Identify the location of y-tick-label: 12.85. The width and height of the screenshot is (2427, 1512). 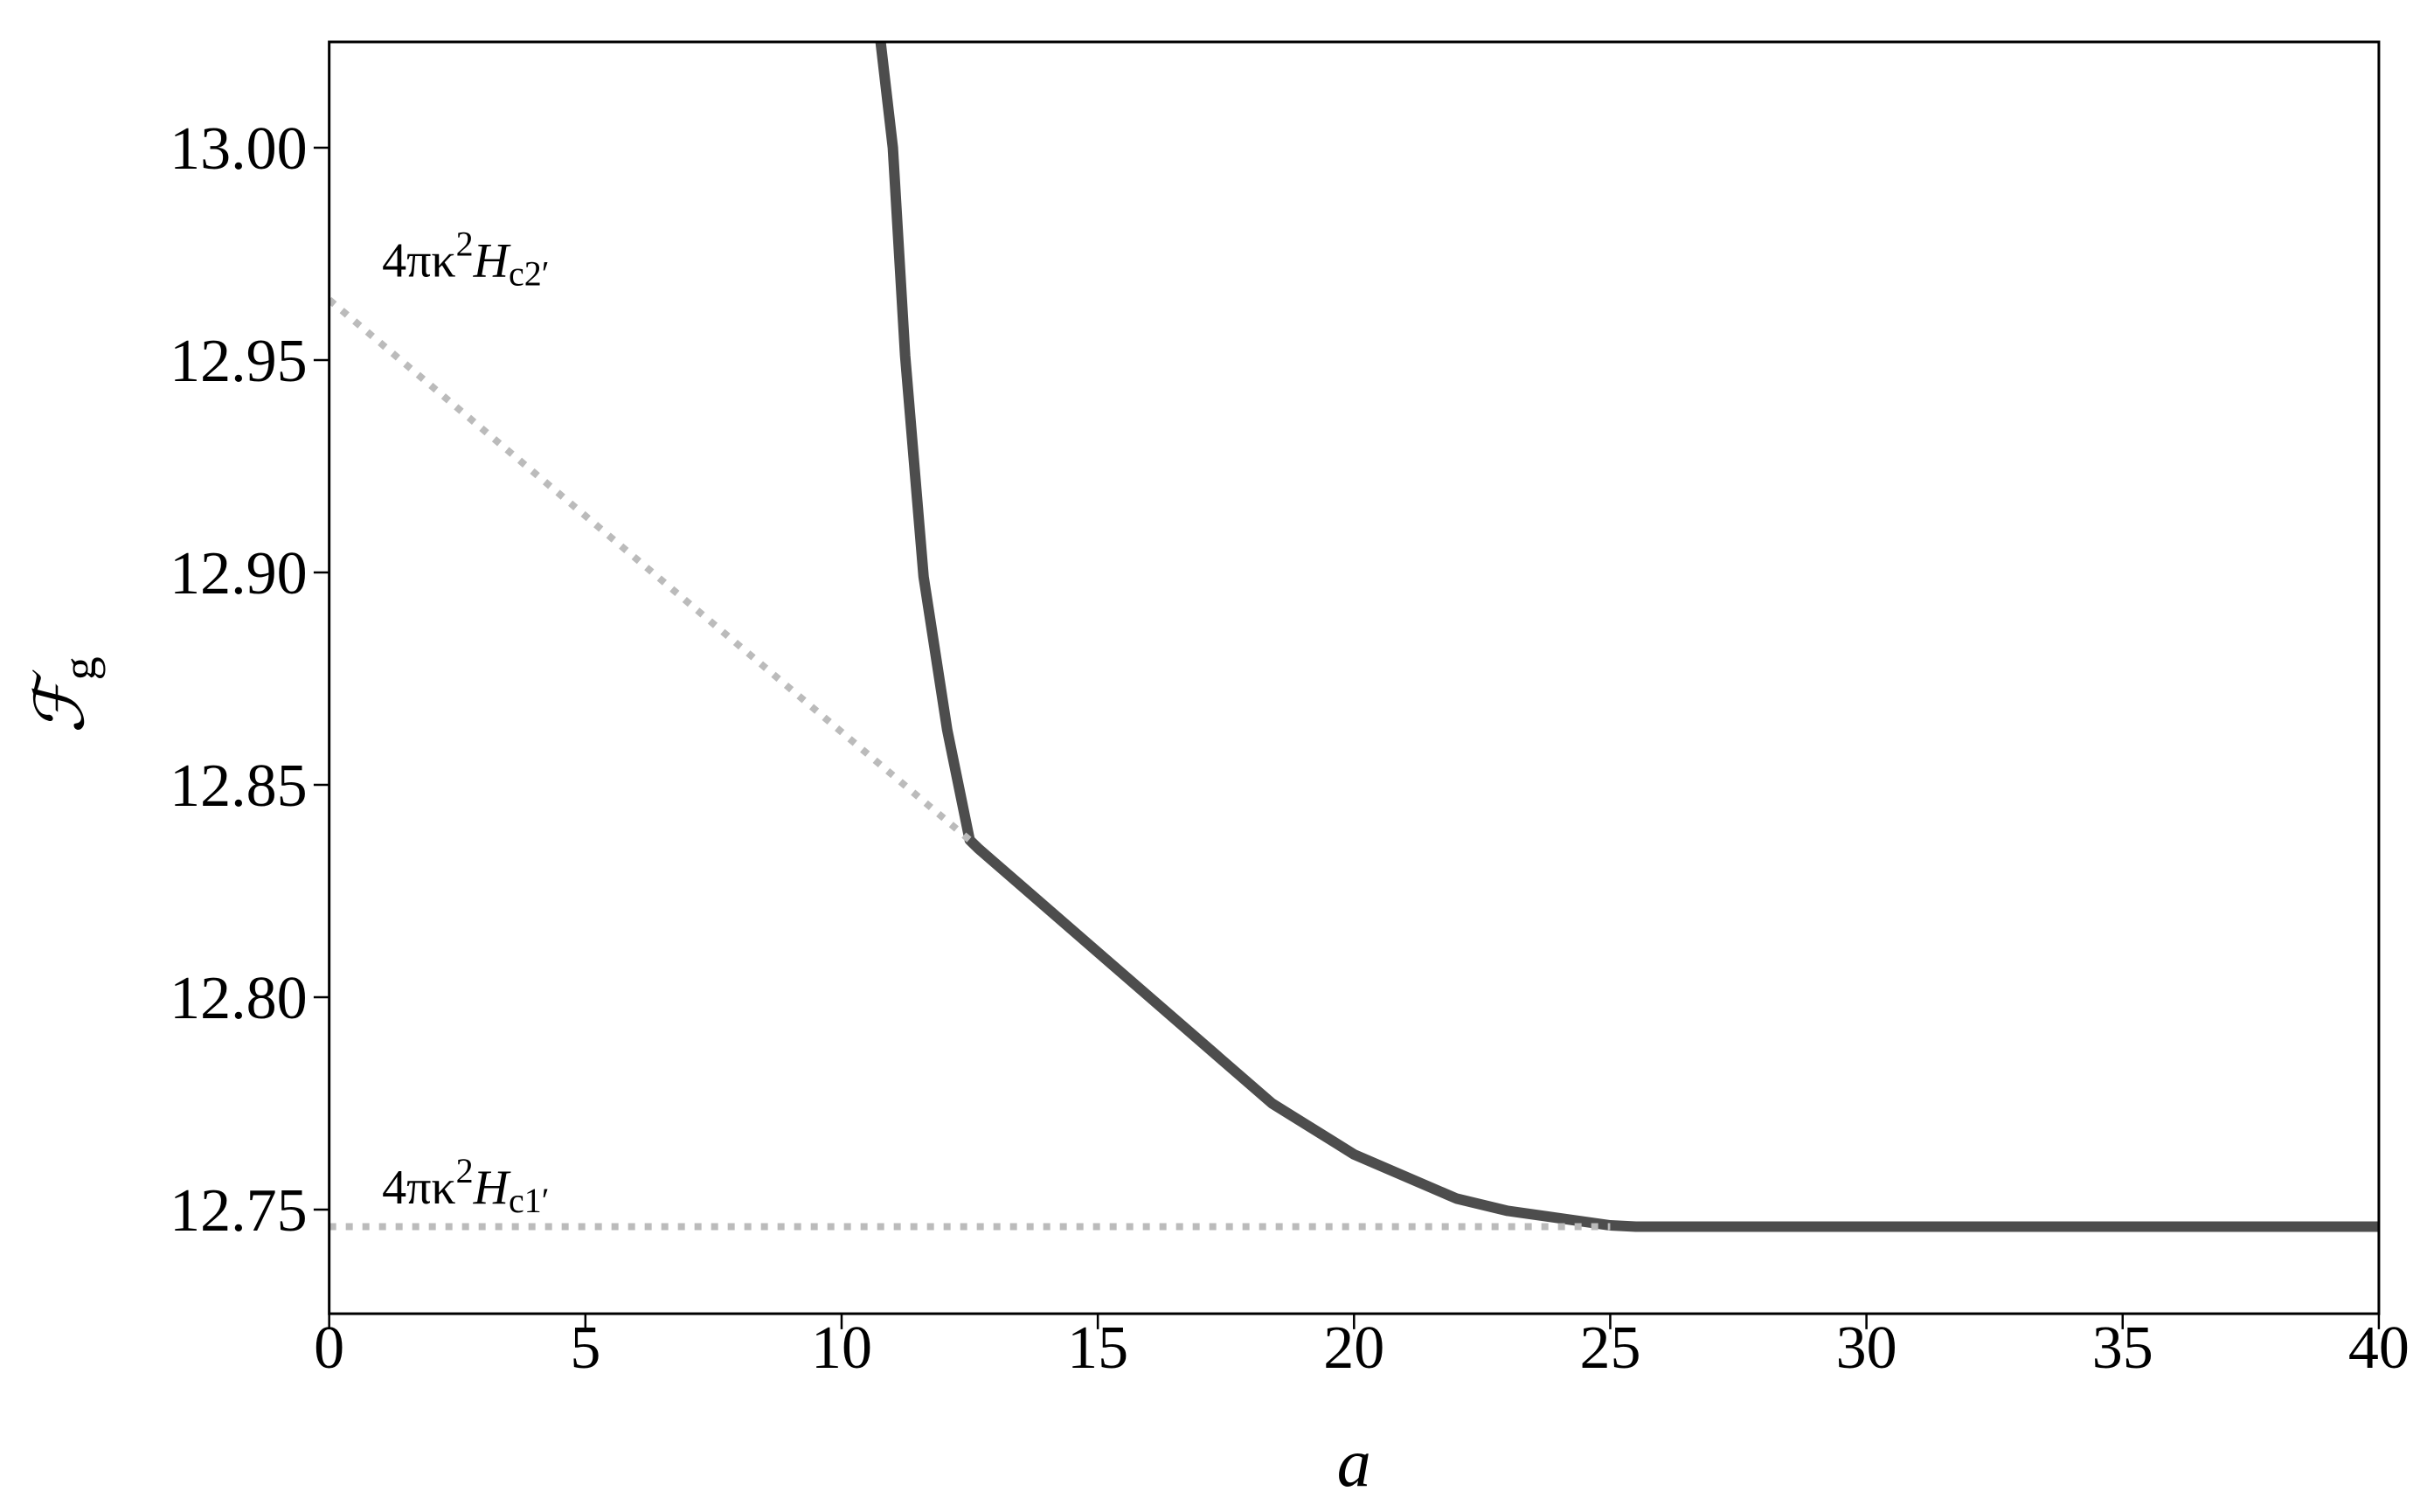
(239, 786).